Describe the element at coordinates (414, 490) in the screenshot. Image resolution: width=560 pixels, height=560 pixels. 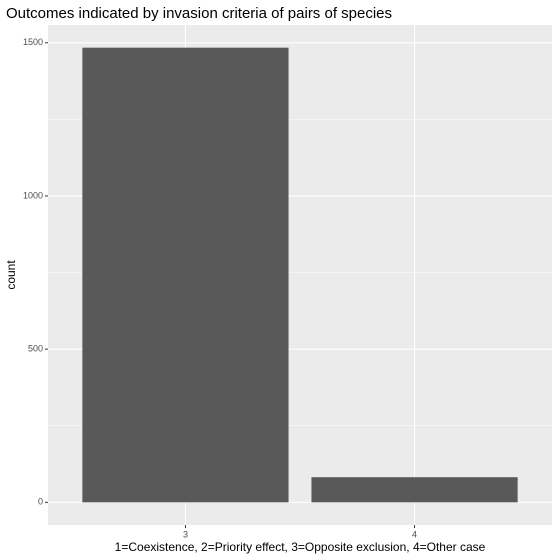
I see `bar` at that location.